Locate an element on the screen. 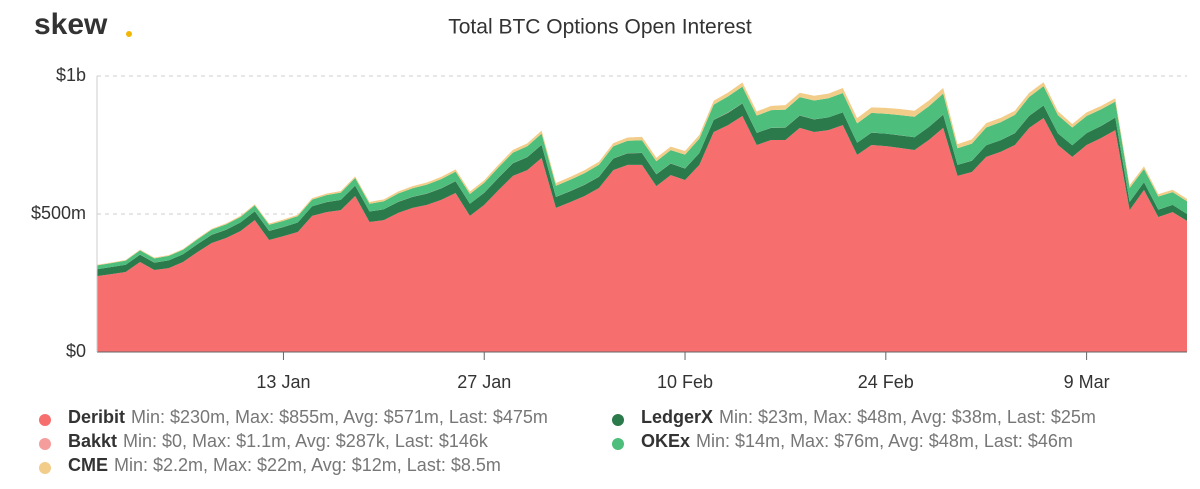 The width and height of the screenshot is (1200, 489). x-tick-label: 10 Feb is located at coordinates (685, 382).